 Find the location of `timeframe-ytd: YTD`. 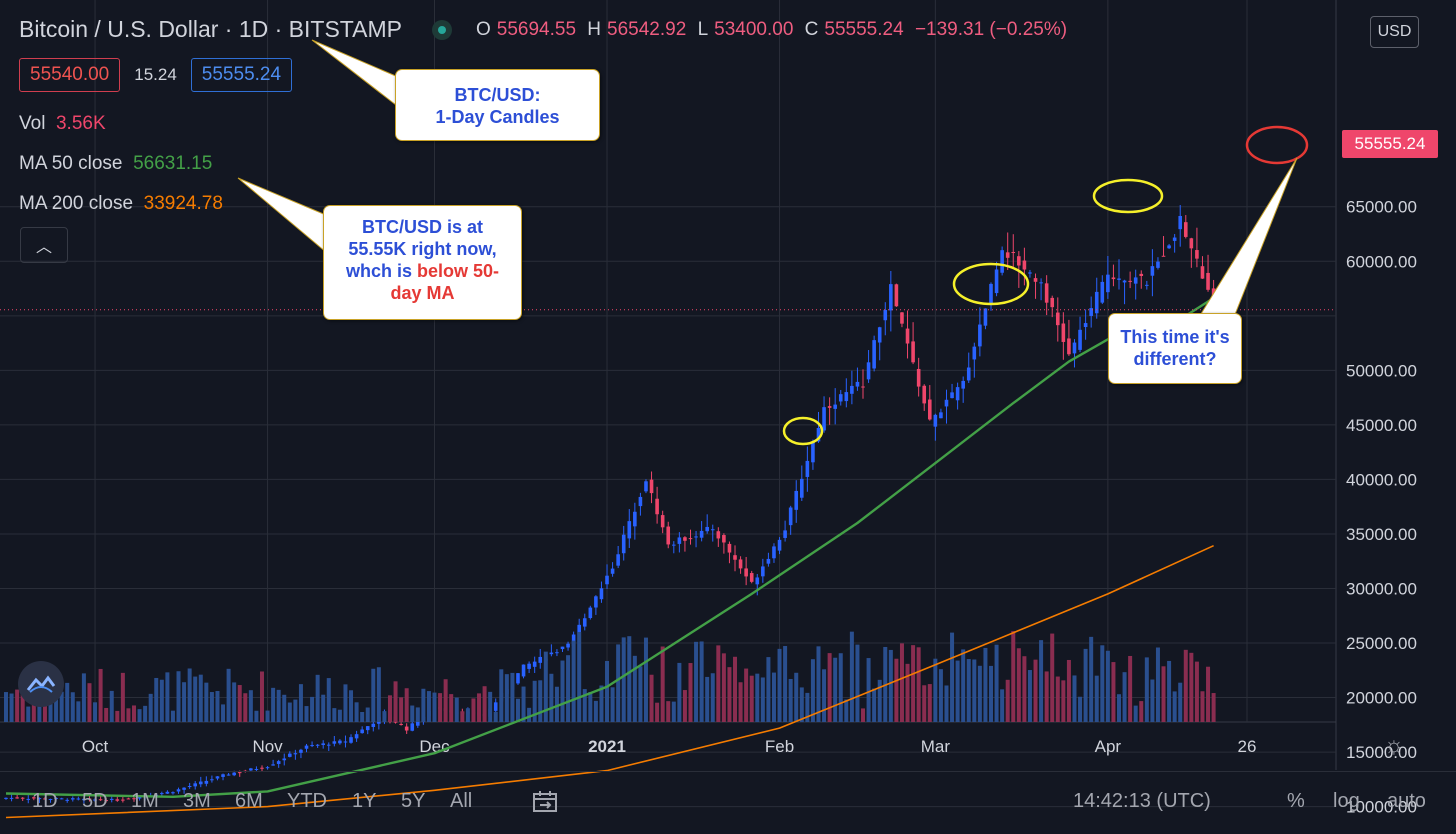

timeframe-ytd: YTD is located at coordinates (307, 801).